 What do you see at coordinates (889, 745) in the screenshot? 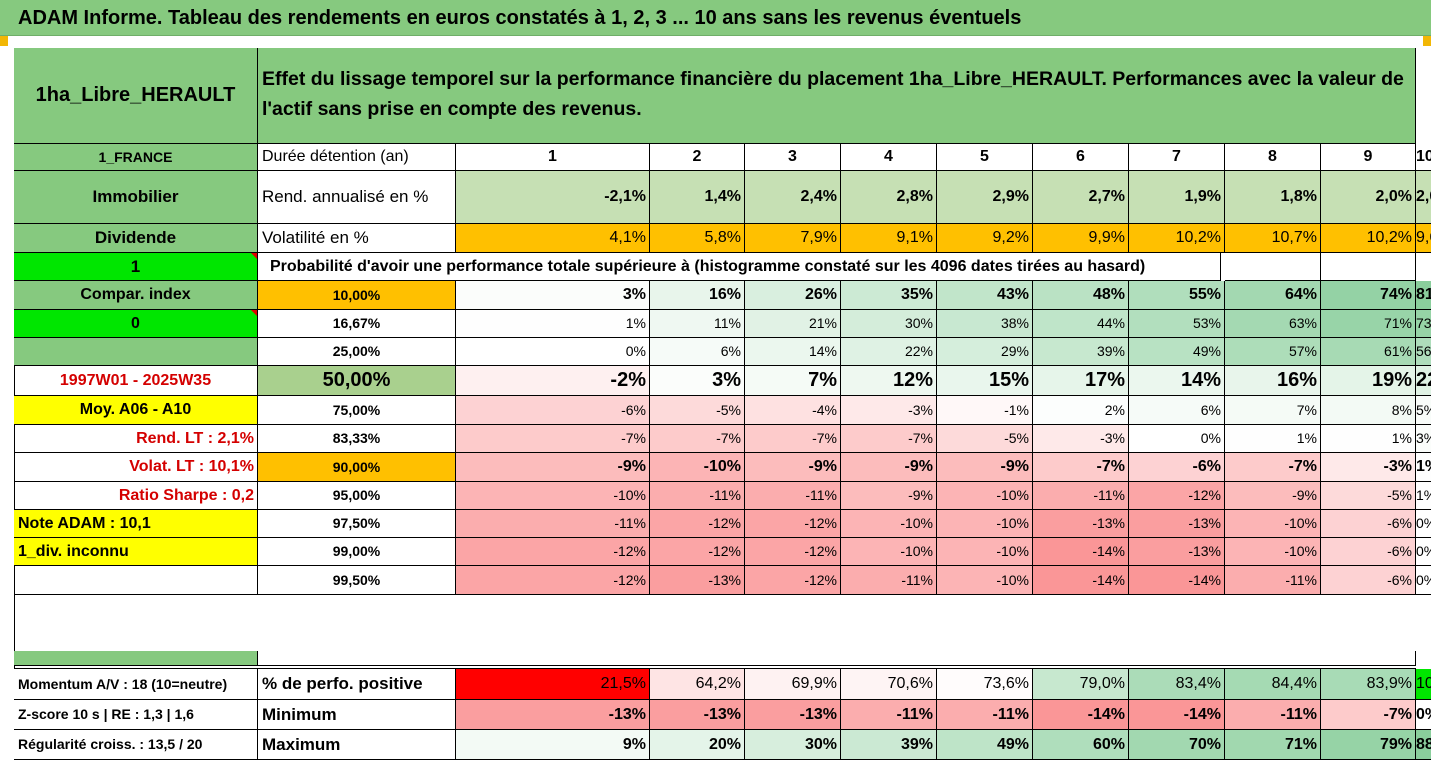
I see `stats-value: 39%` at bounding box center [889, 745].